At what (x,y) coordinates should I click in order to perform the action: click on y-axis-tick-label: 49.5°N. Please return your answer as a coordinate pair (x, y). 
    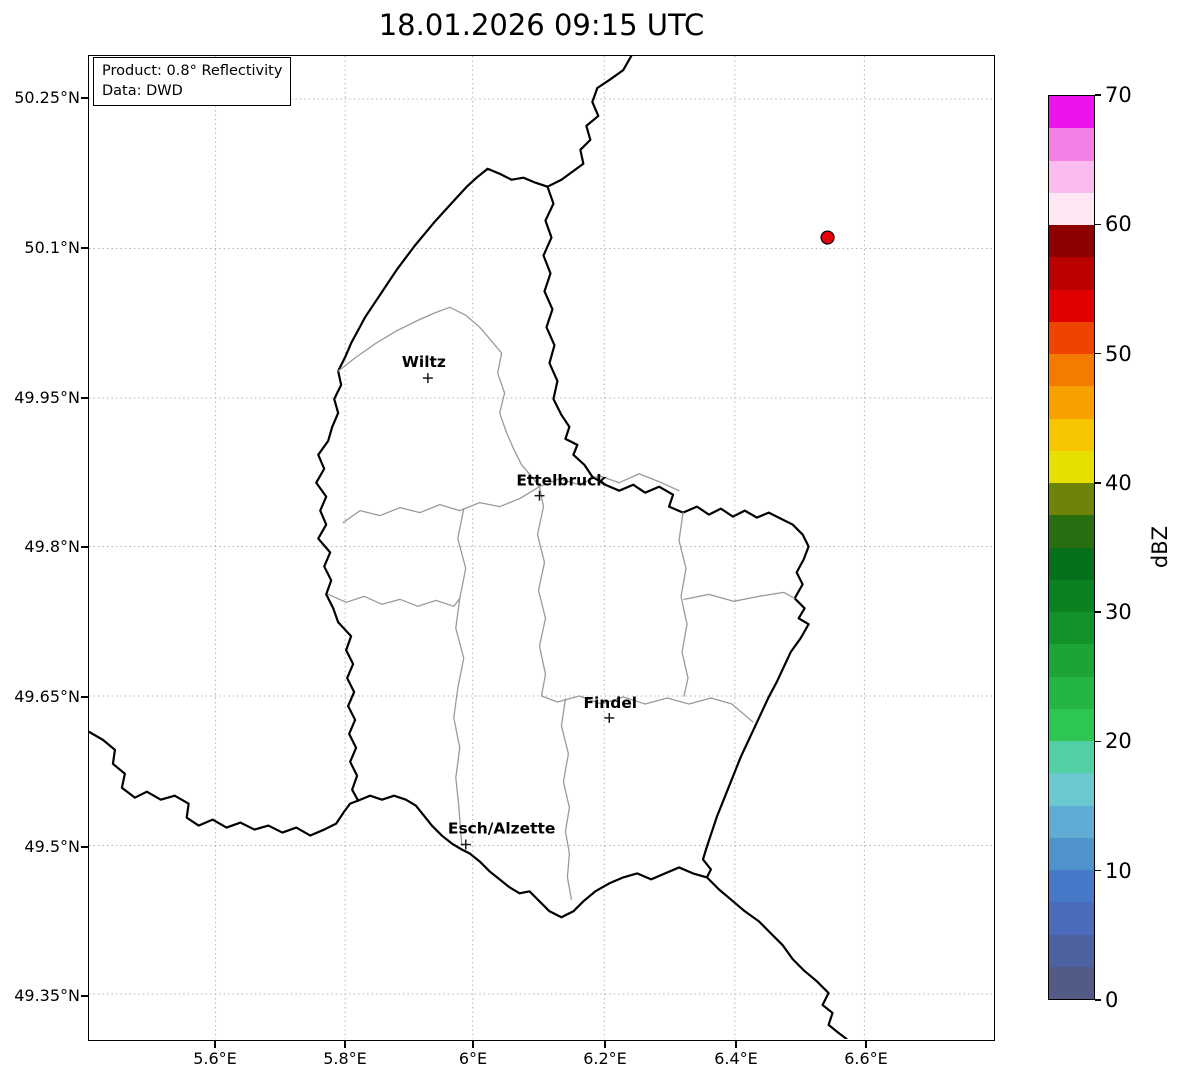
    Looking at the image, I should click on (52, 846).